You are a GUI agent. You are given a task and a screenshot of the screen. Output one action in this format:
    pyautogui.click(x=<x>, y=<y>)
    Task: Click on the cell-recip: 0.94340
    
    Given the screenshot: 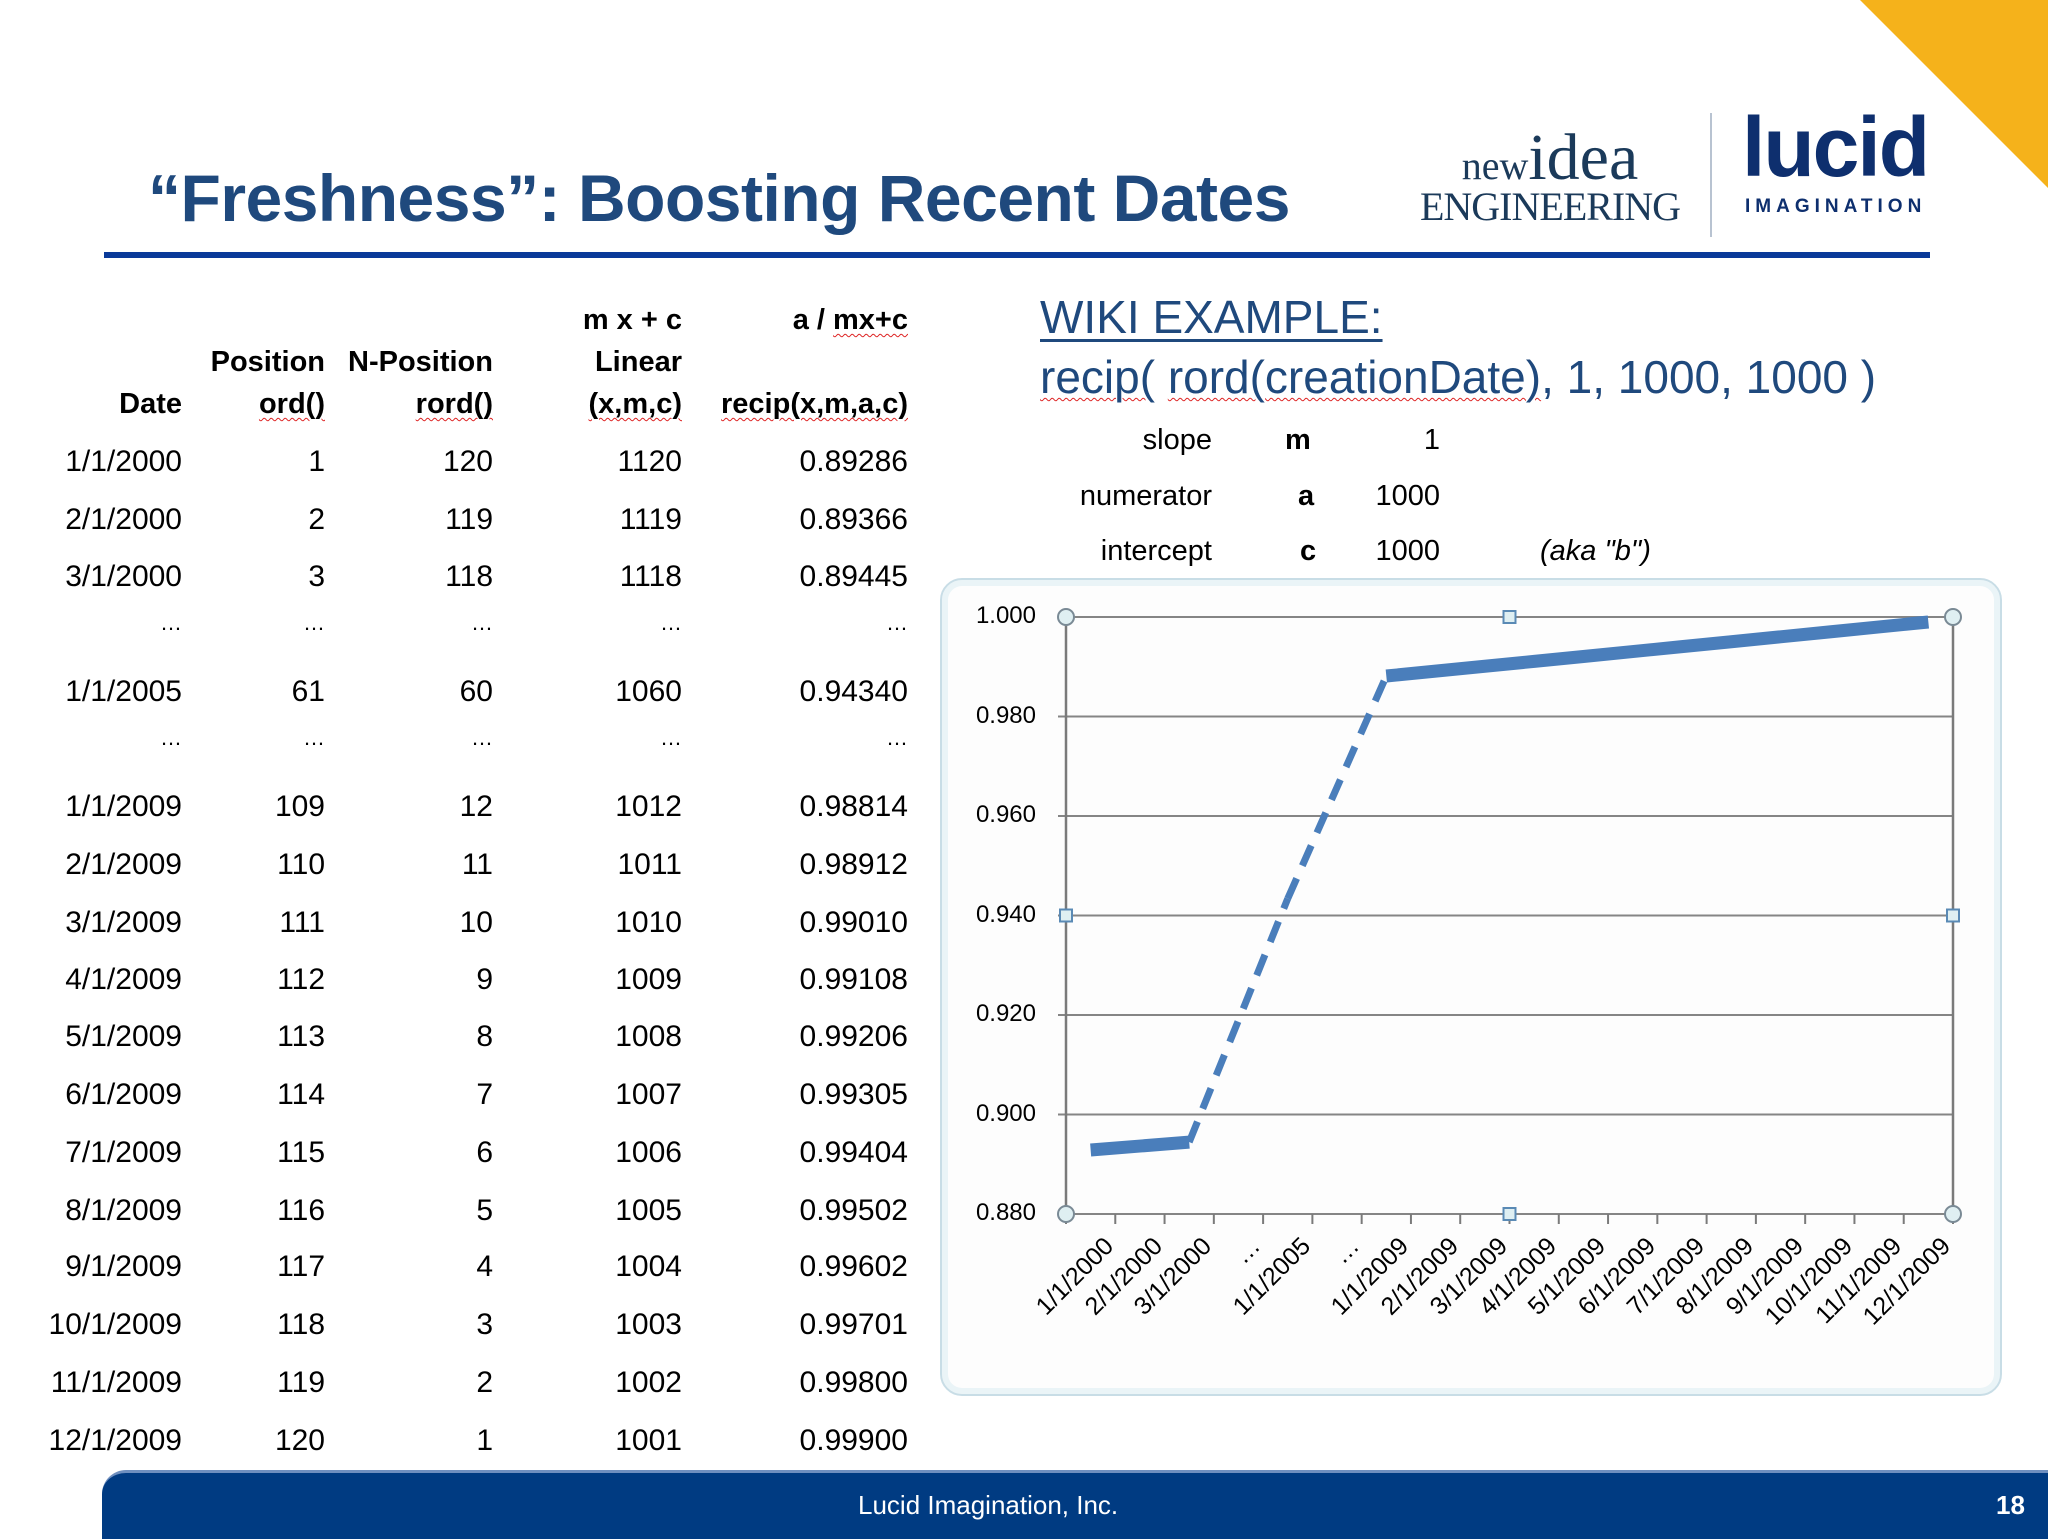 What is the action you would take?
    pyautogui.click(x=853, y=691)
    